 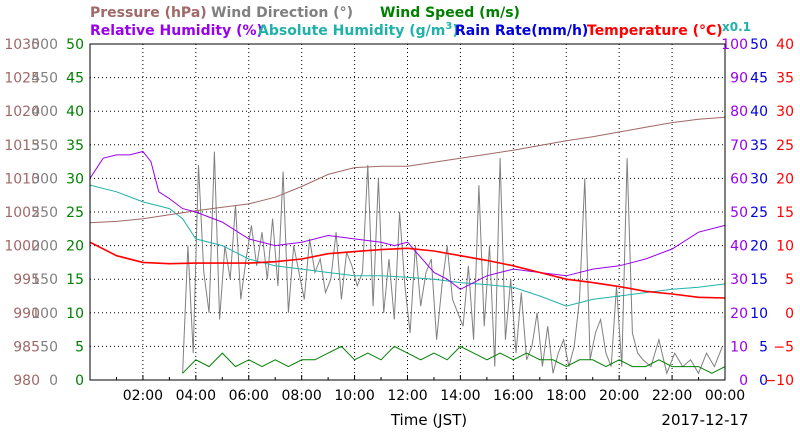 What do you see at coordinates (407, 270) in the screenshot?
I see `series-line-temperature-c` at bounding box center [407, 270].